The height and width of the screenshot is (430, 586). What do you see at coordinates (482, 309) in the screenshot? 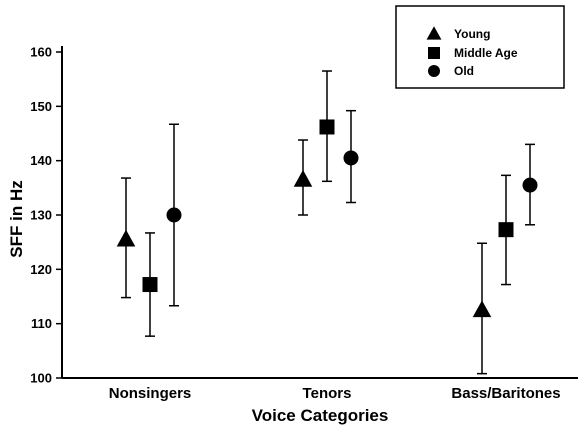
I see `point-2-triangle` at bounding box center [482, 309].